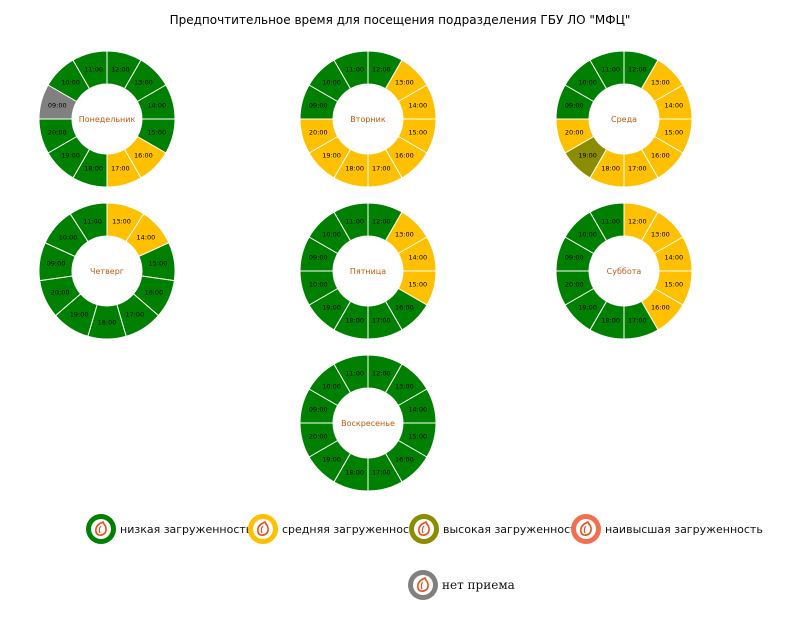 The height and width of the screenshot is (628, 800). I want to click on legend-item-highest: наивысшая загруженность, so click(667, 529).